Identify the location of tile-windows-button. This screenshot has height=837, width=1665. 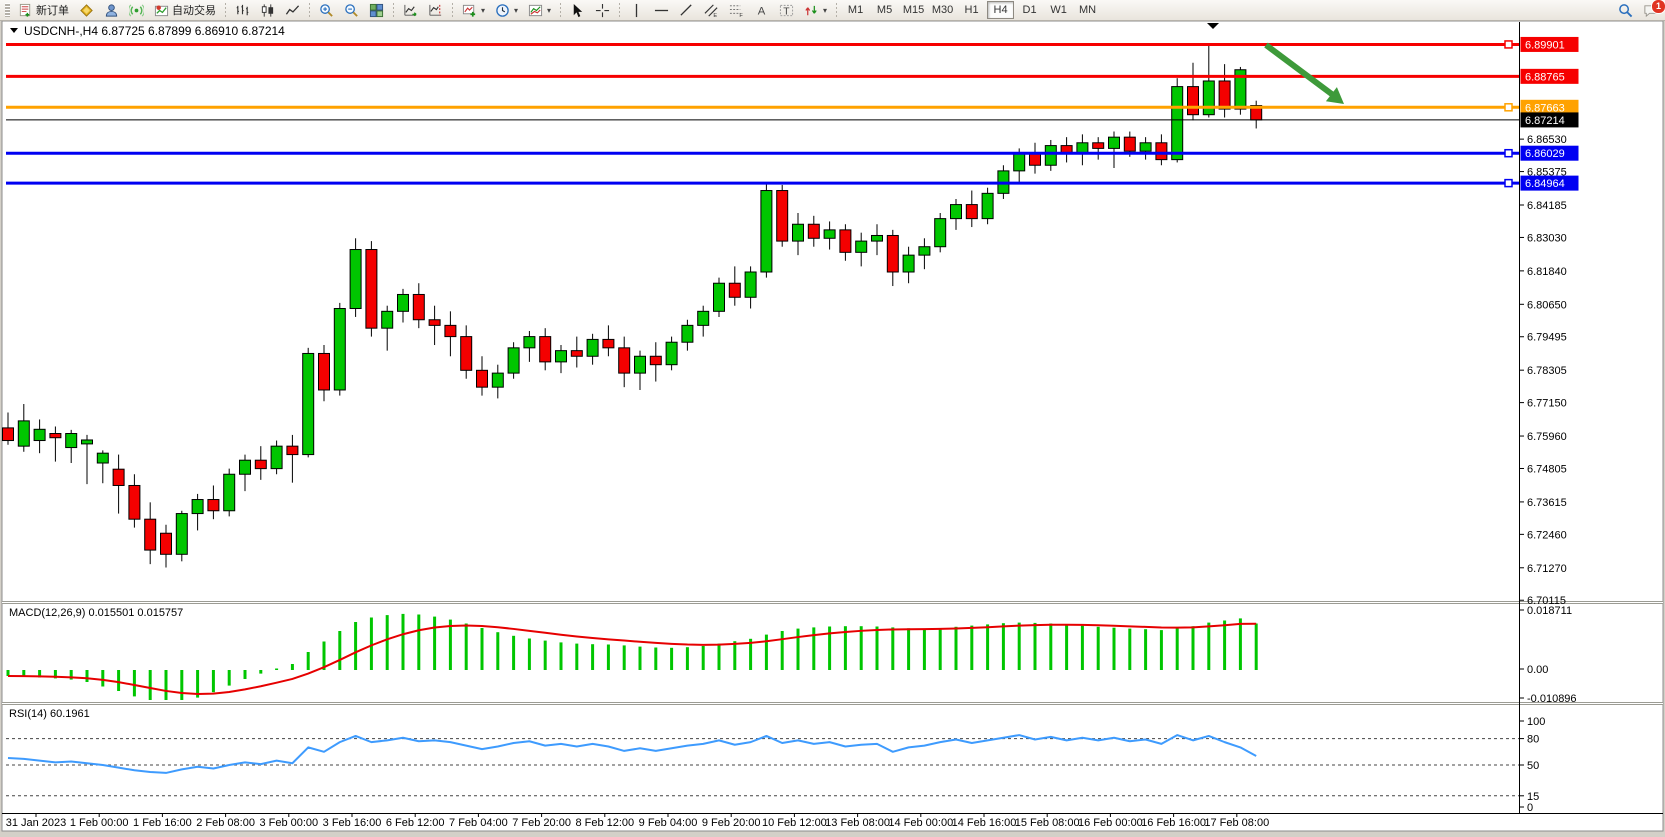
(376, 10).